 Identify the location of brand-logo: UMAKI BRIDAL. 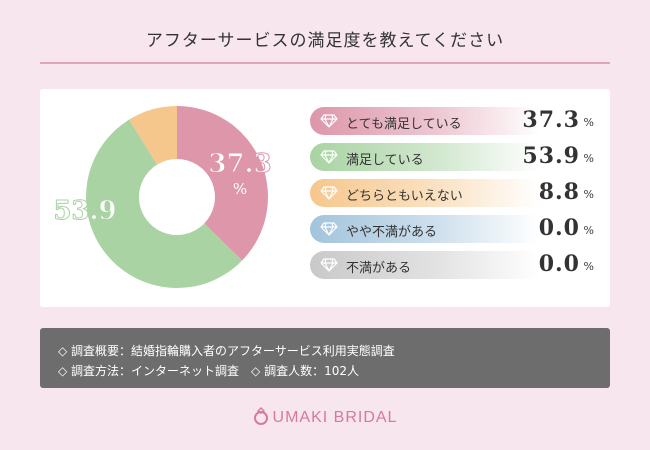
(325, 417).